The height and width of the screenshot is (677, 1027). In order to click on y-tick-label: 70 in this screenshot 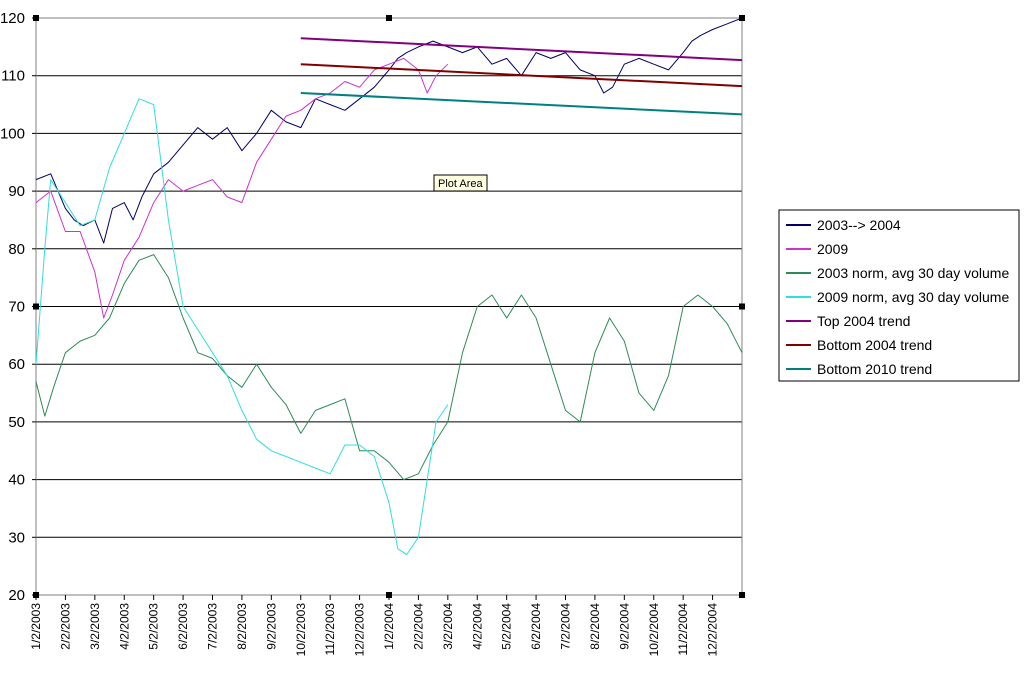, I will do `click(16, 307)`.